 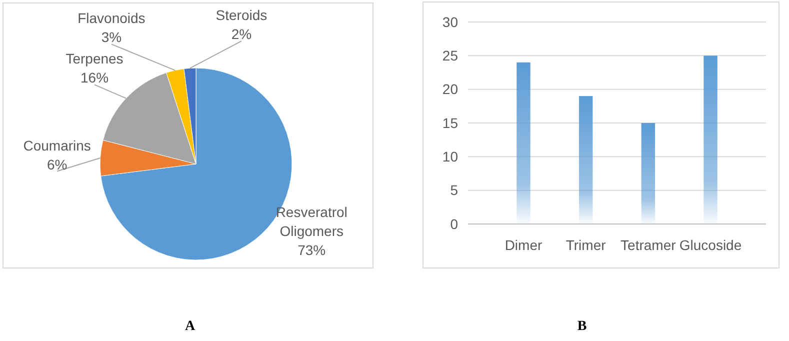 I want to click on x-tick-label: Tetramer, so click(x=648, y=245).